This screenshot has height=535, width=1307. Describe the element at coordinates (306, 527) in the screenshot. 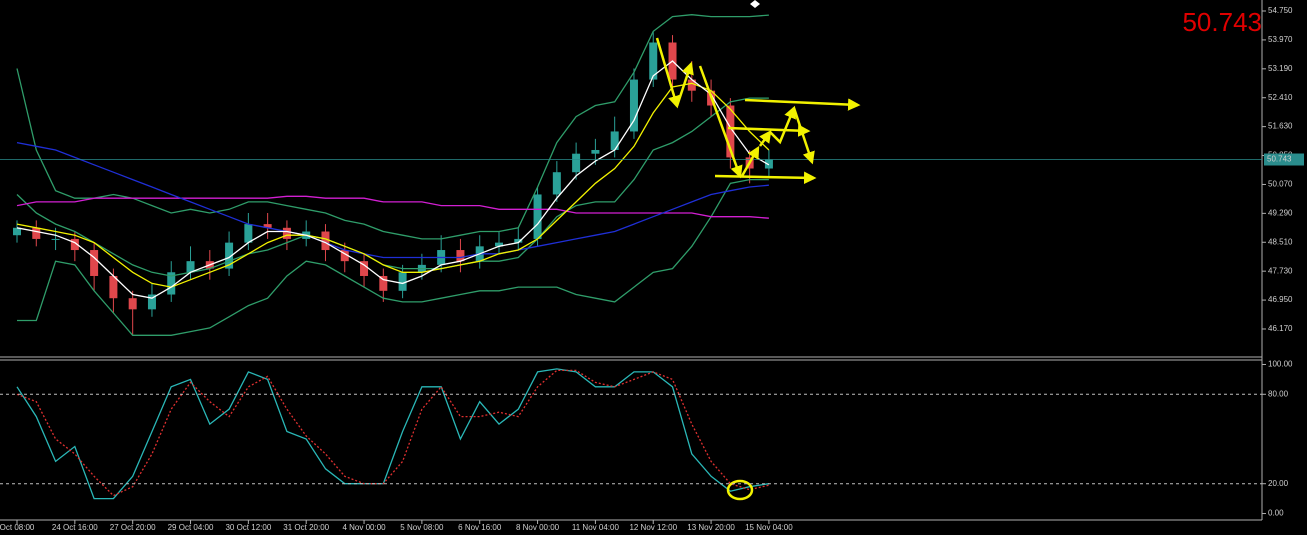

I see `x-tick-label: 31 Oct 20:00` at that location.